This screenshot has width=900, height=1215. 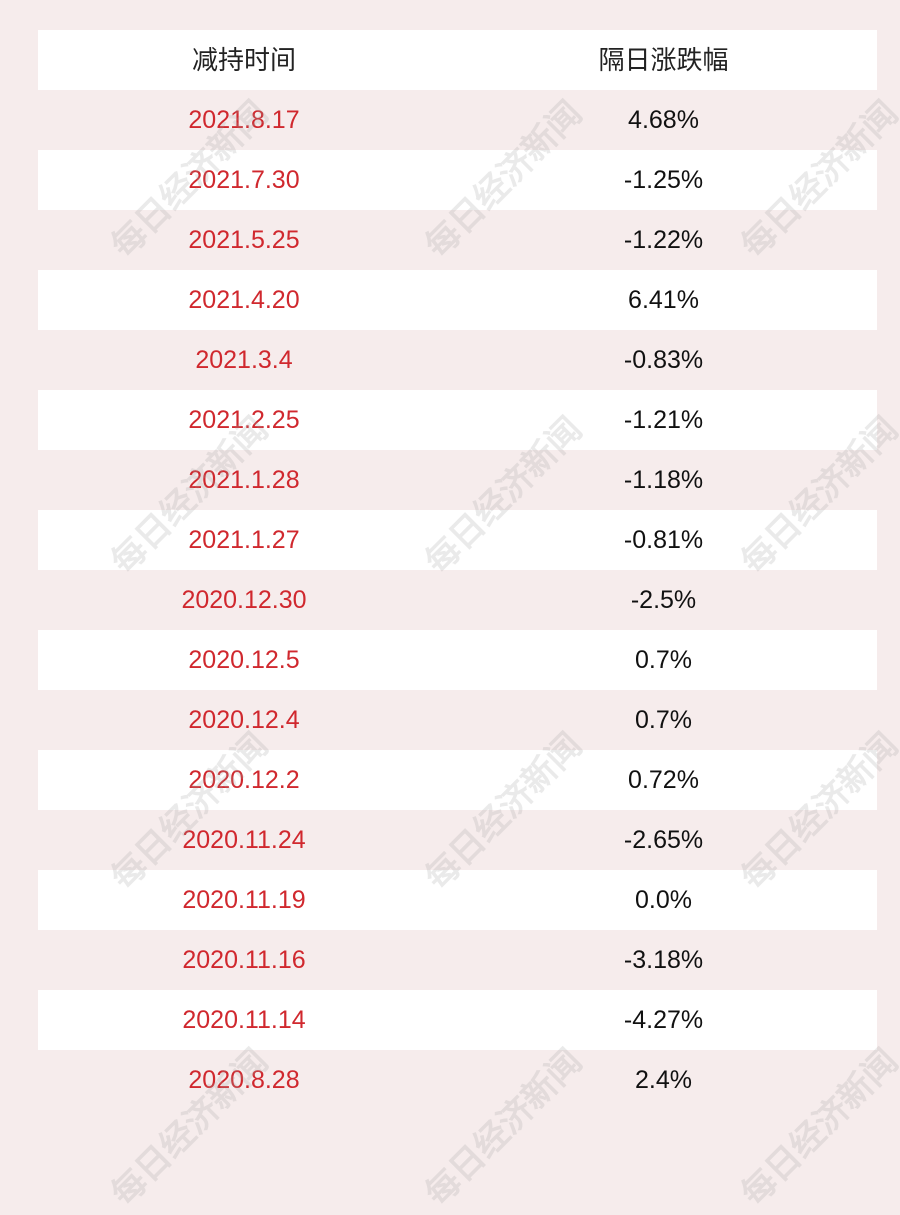 What do you see at coordinates (457, 480) in the screenshot?
I see `table-row: 2021.1.28 -1.18%` at bounding box center [457, 480].